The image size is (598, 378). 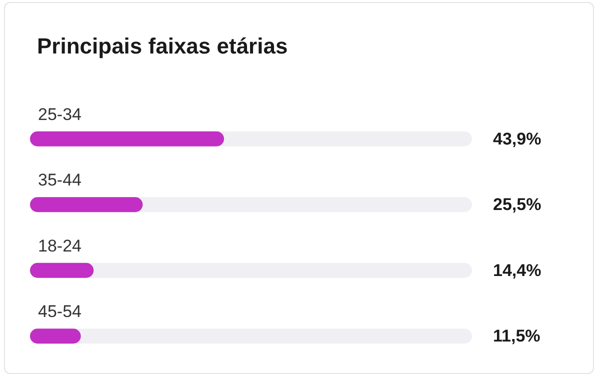 What do you see at coordinates (60, 180) in the screenshot?
I see `y-tick-label: 35-44` at bounding box center [60, 180].